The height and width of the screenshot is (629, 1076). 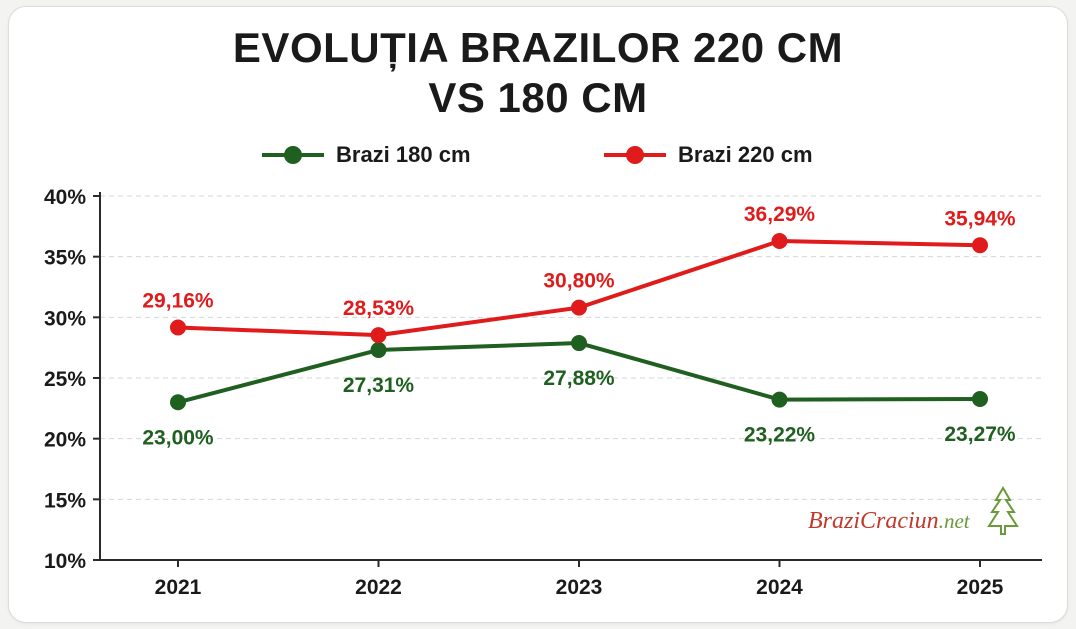 I want to click on data-label: 27,31%, so click(x=379, y=385).